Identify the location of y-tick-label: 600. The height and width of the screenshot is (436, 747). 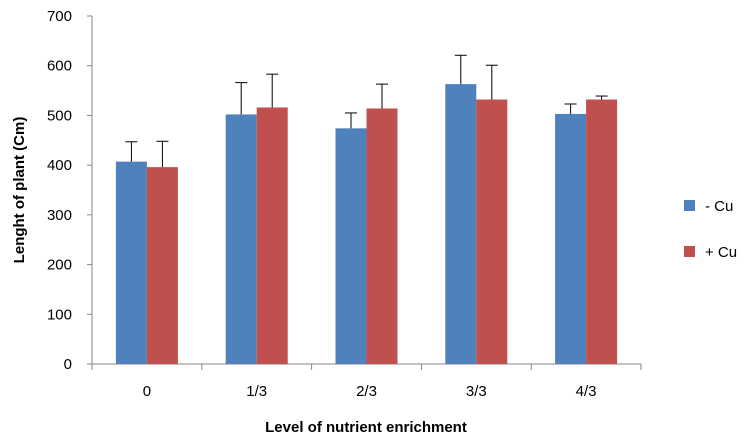
(59, 66).